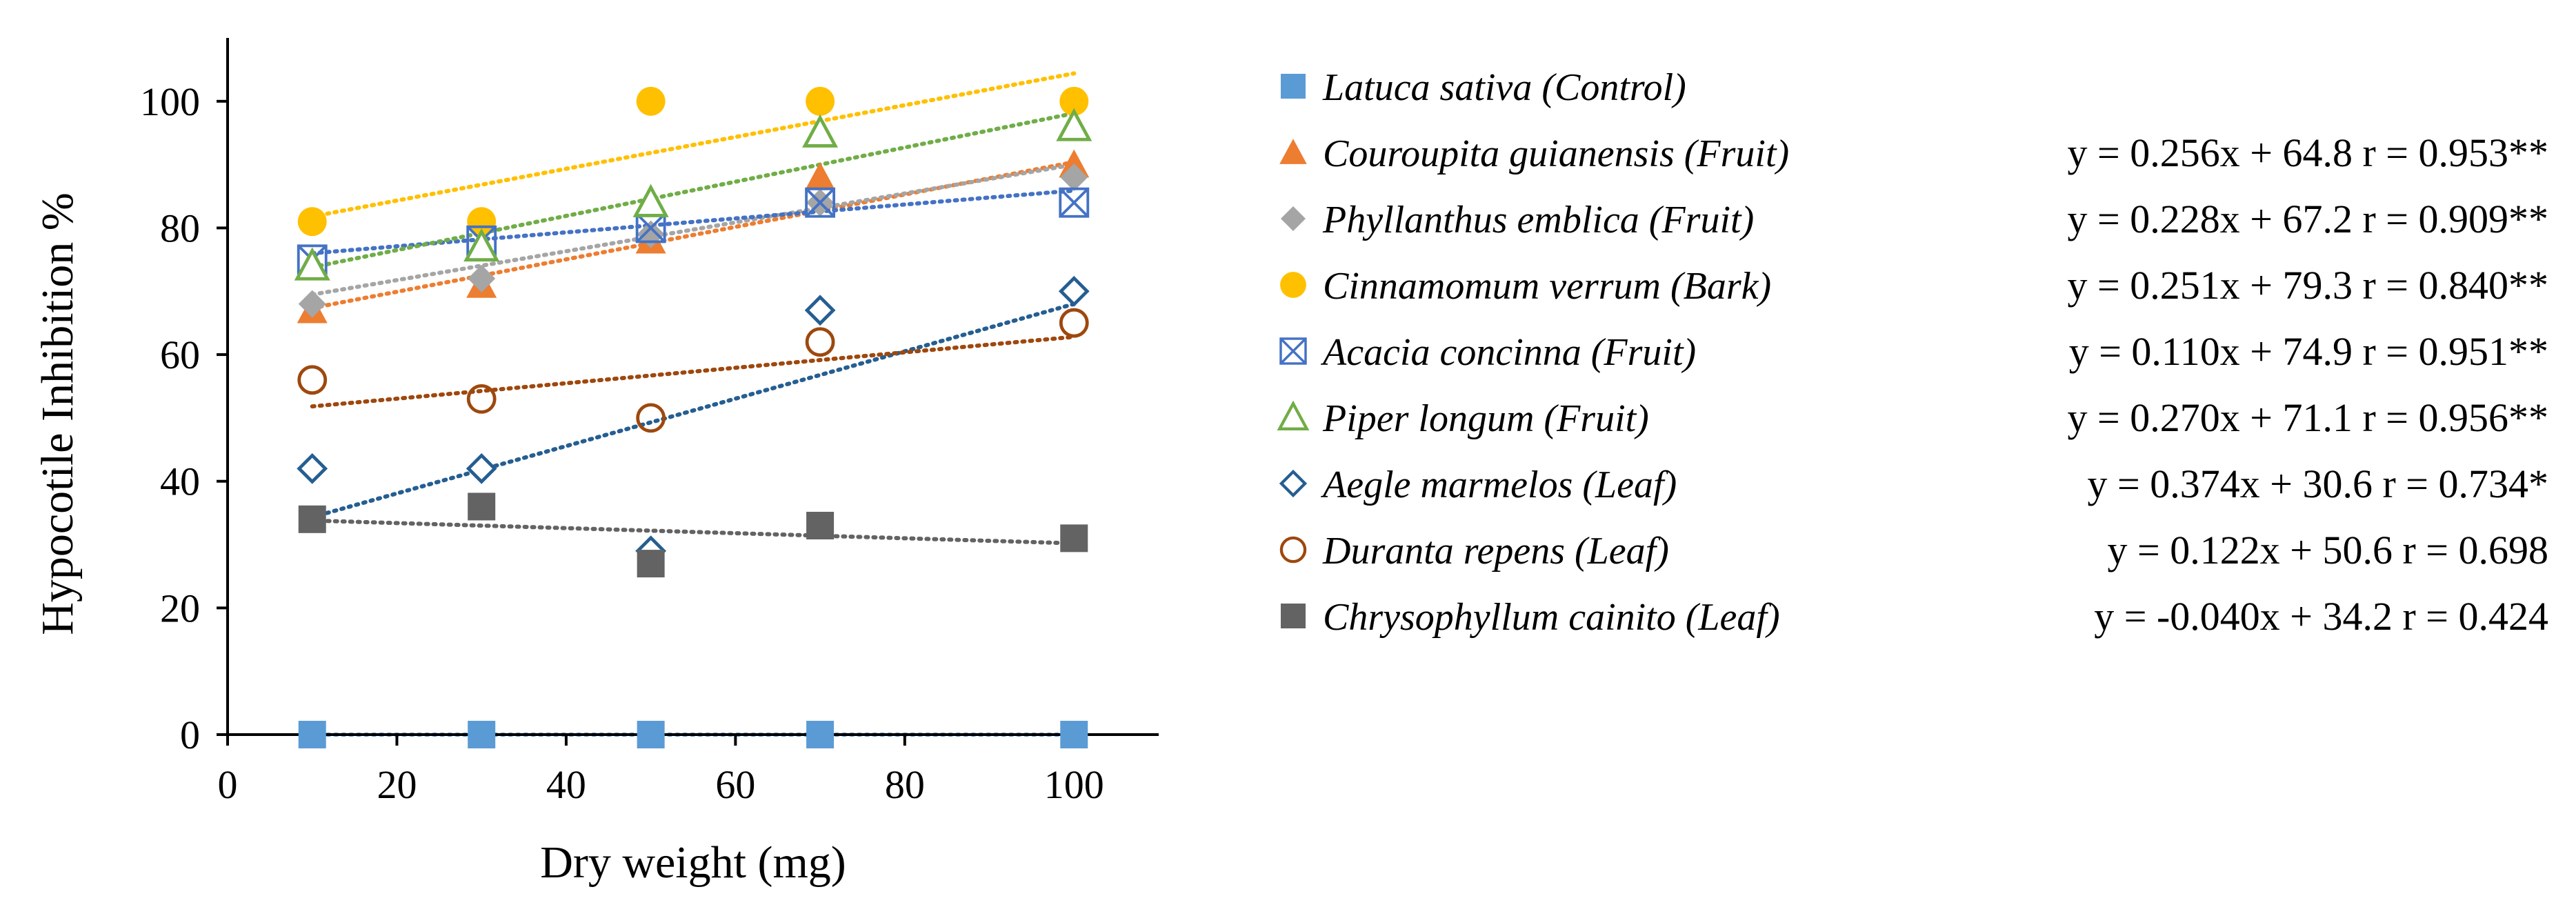 The height and width of the screenshot is (916, 2576). Describe the element at coordinates (58, 414) in the screenshot. I see `y-axis-label: Hypocotile Inhibition %` at that location.